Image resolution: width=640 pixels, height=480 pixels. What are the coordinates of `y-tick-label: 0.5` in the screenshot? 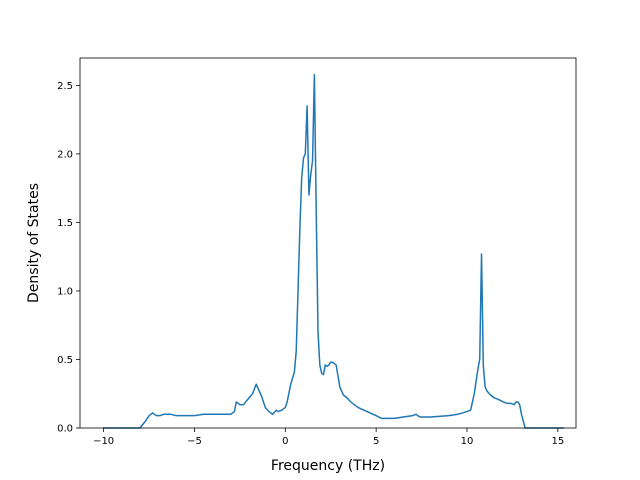 It's located at (65, 360).